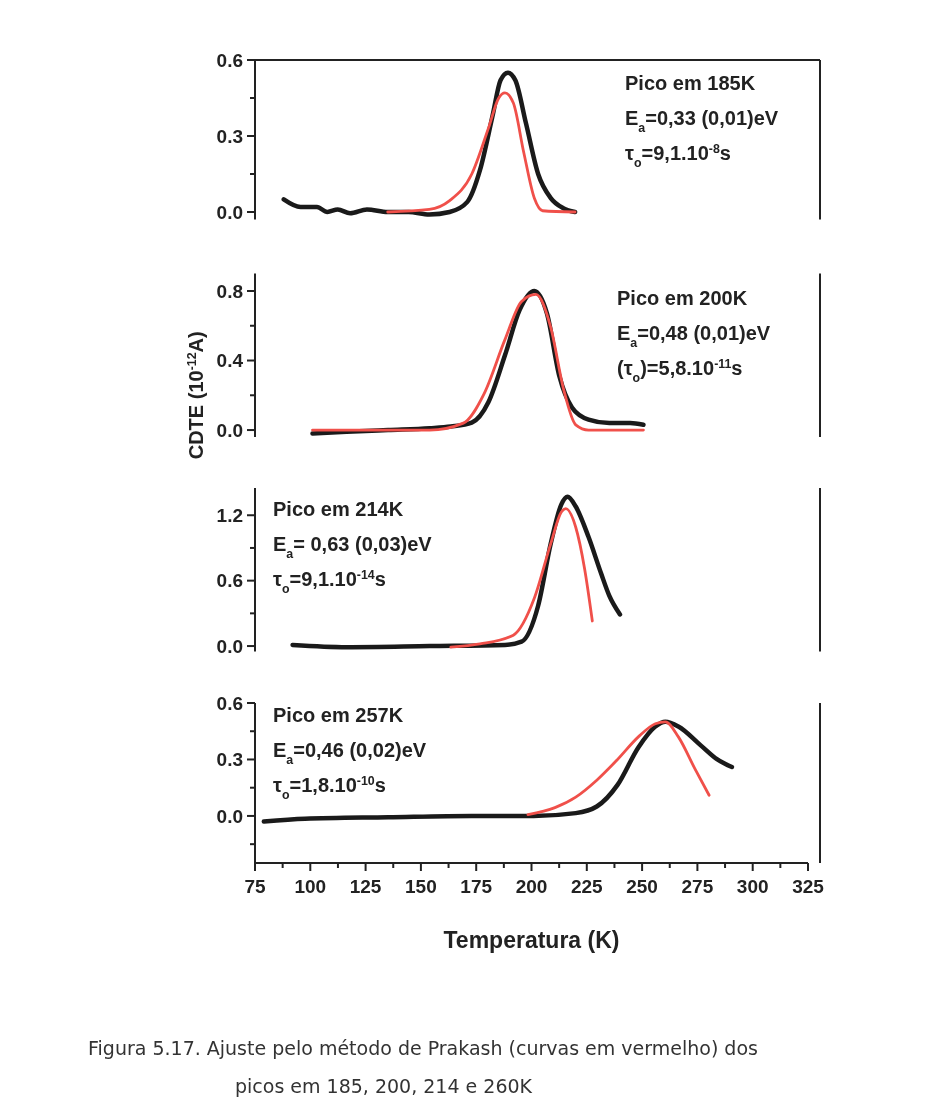 The height and width of the screenshot is (1115, 944). Describe the element at coordinates (531, 940) in the screenshot. I see `x-axis-title: Temperatura (K)` at that location.